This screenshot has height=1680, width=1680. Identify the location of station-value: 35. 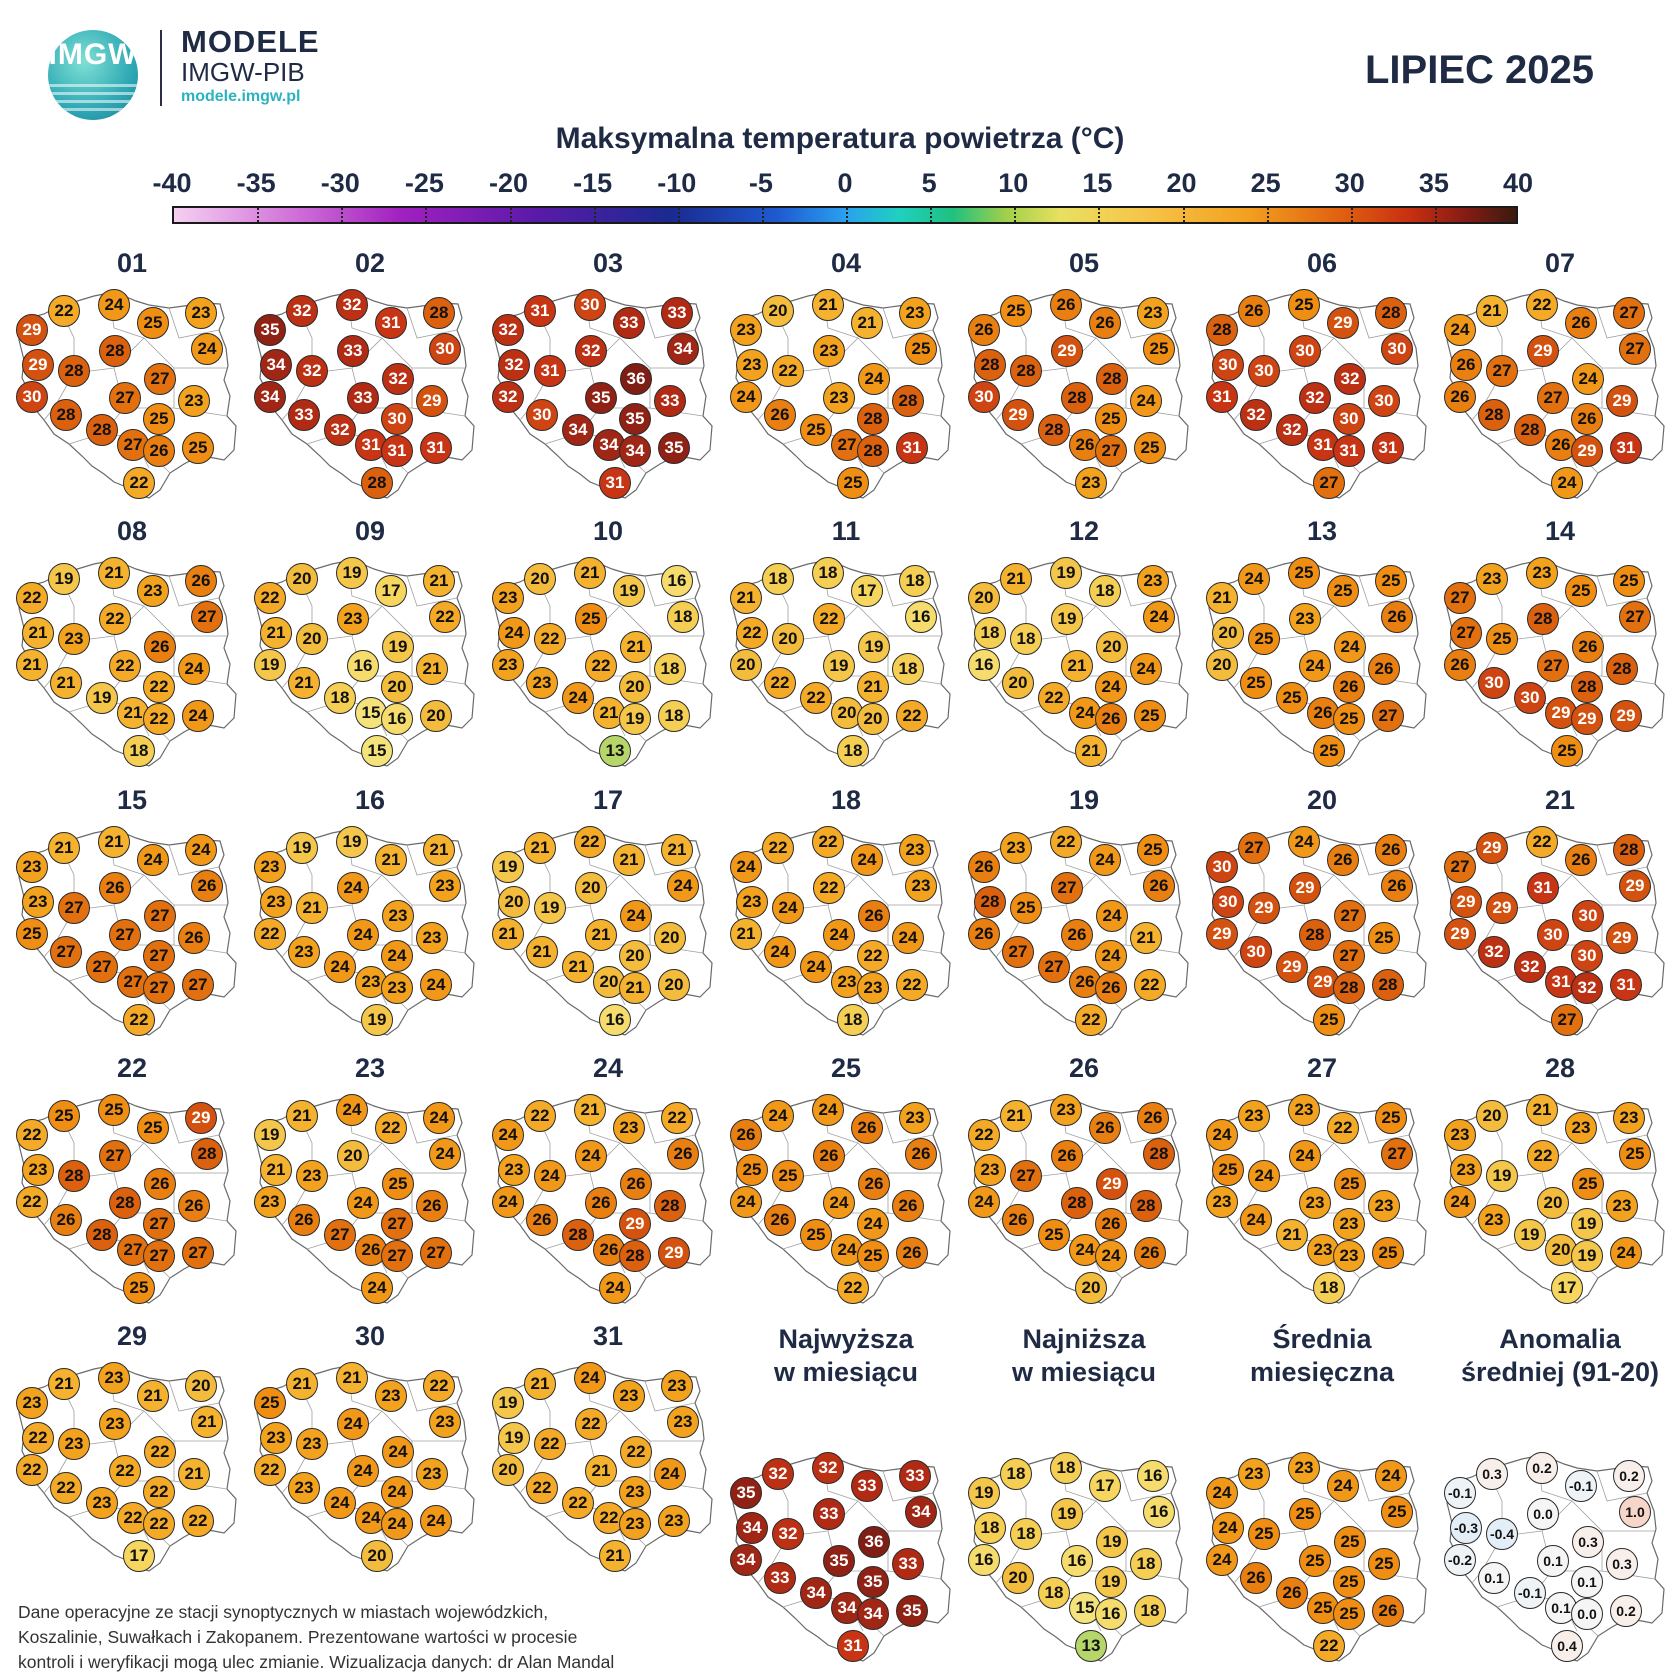
(270, 330).